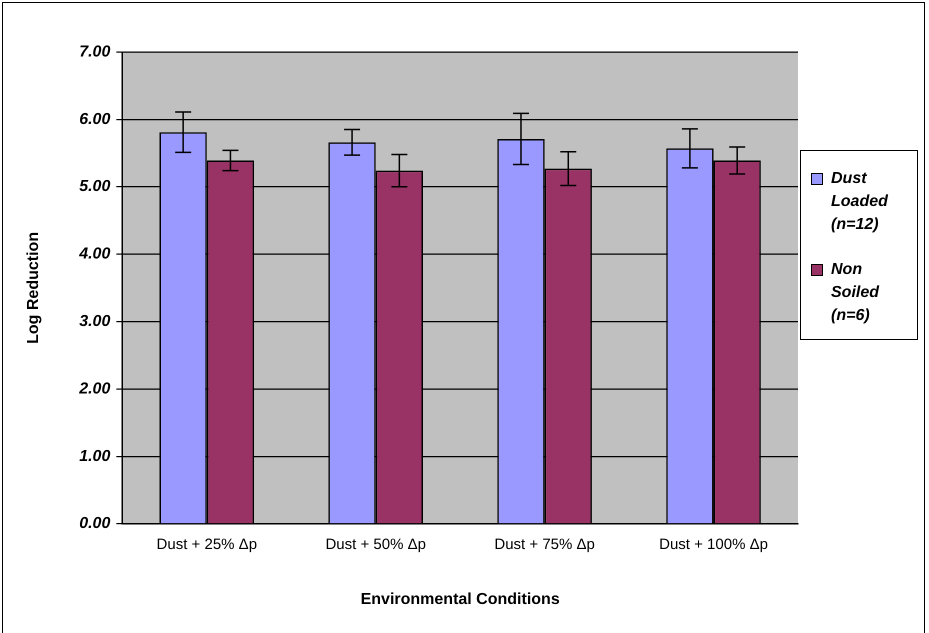 The height and width of the screenshot is (633, 929). Describe the element at coordinates (713, 544) in the screenshot. I see `x-tick-label: Dust + 100% Δp` at that location.